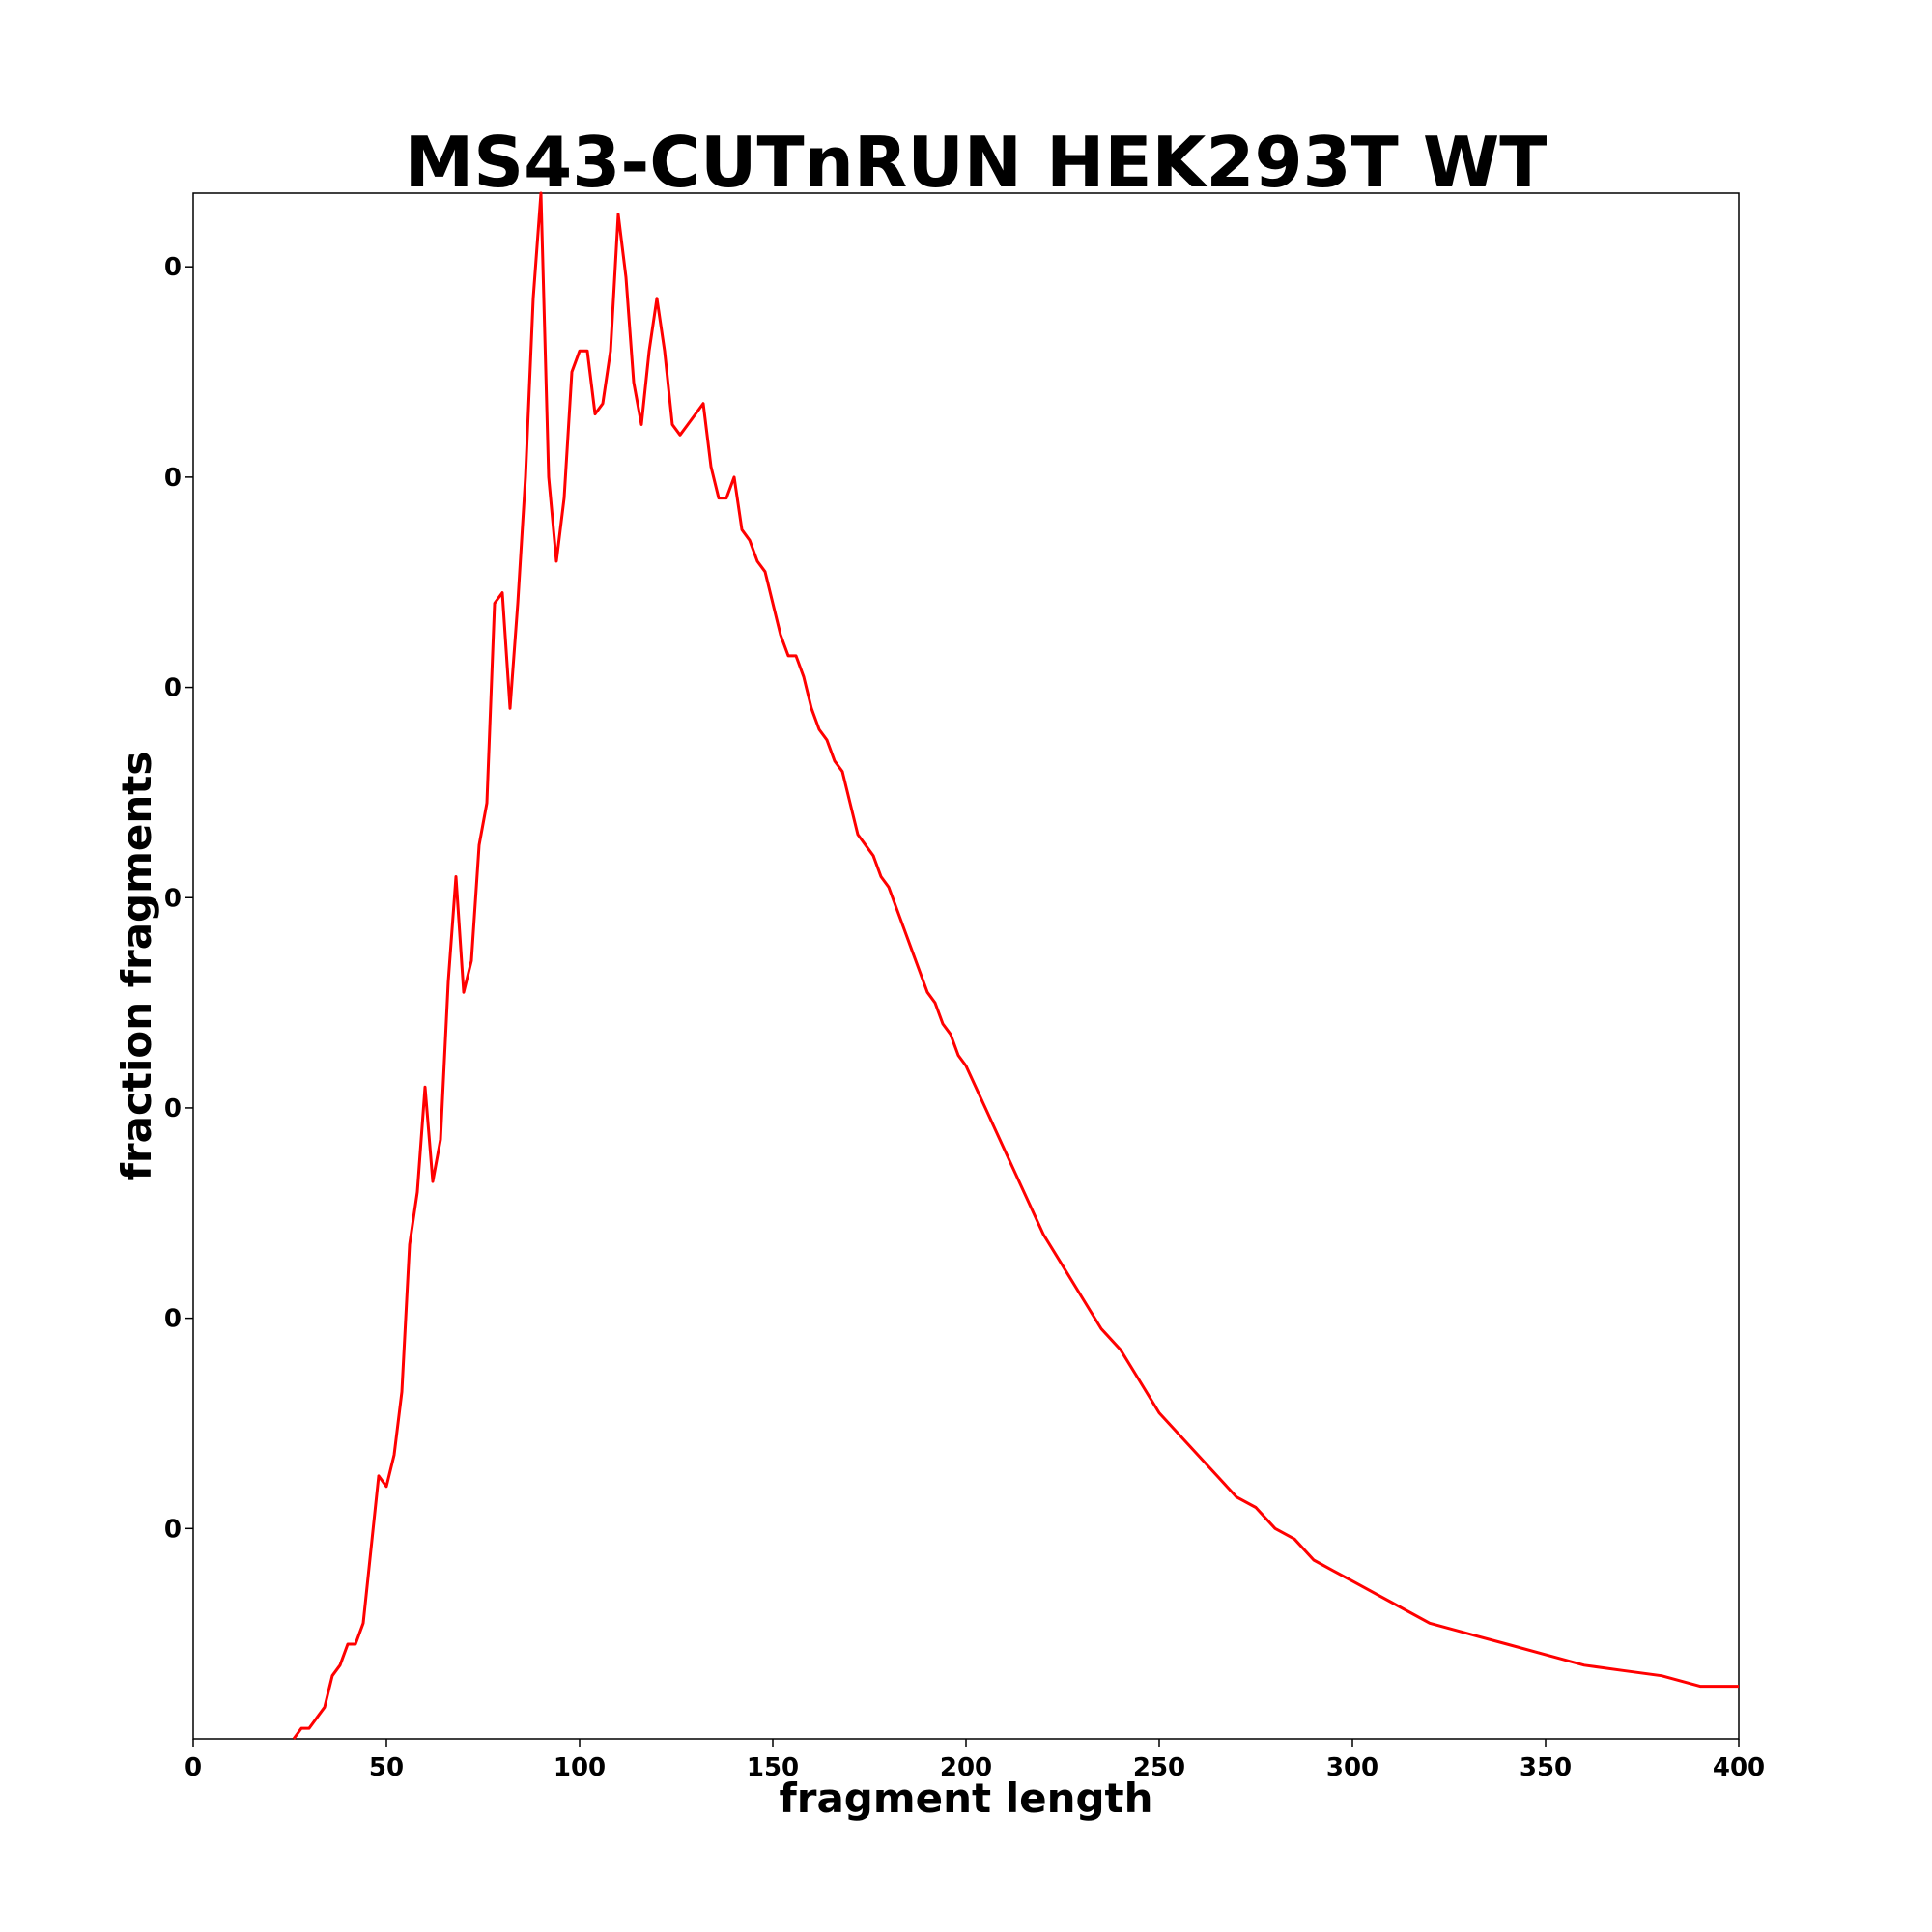 The image size is (1932, 1932). I want to click on x-axis-label: fragment length, so click(965, 1798).